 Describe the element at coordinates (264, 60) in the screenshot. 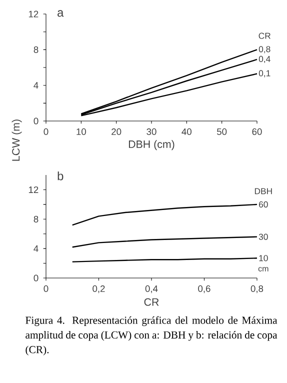

I see `series-label: 0,4` at that location.